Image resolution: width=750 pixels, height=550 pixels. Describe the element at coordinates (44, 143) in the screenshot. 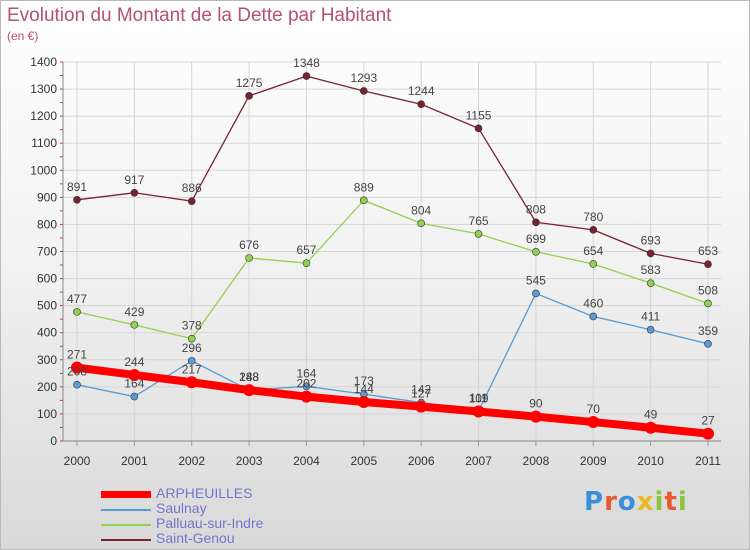

I see `y-tick-label: 1100` at that location.